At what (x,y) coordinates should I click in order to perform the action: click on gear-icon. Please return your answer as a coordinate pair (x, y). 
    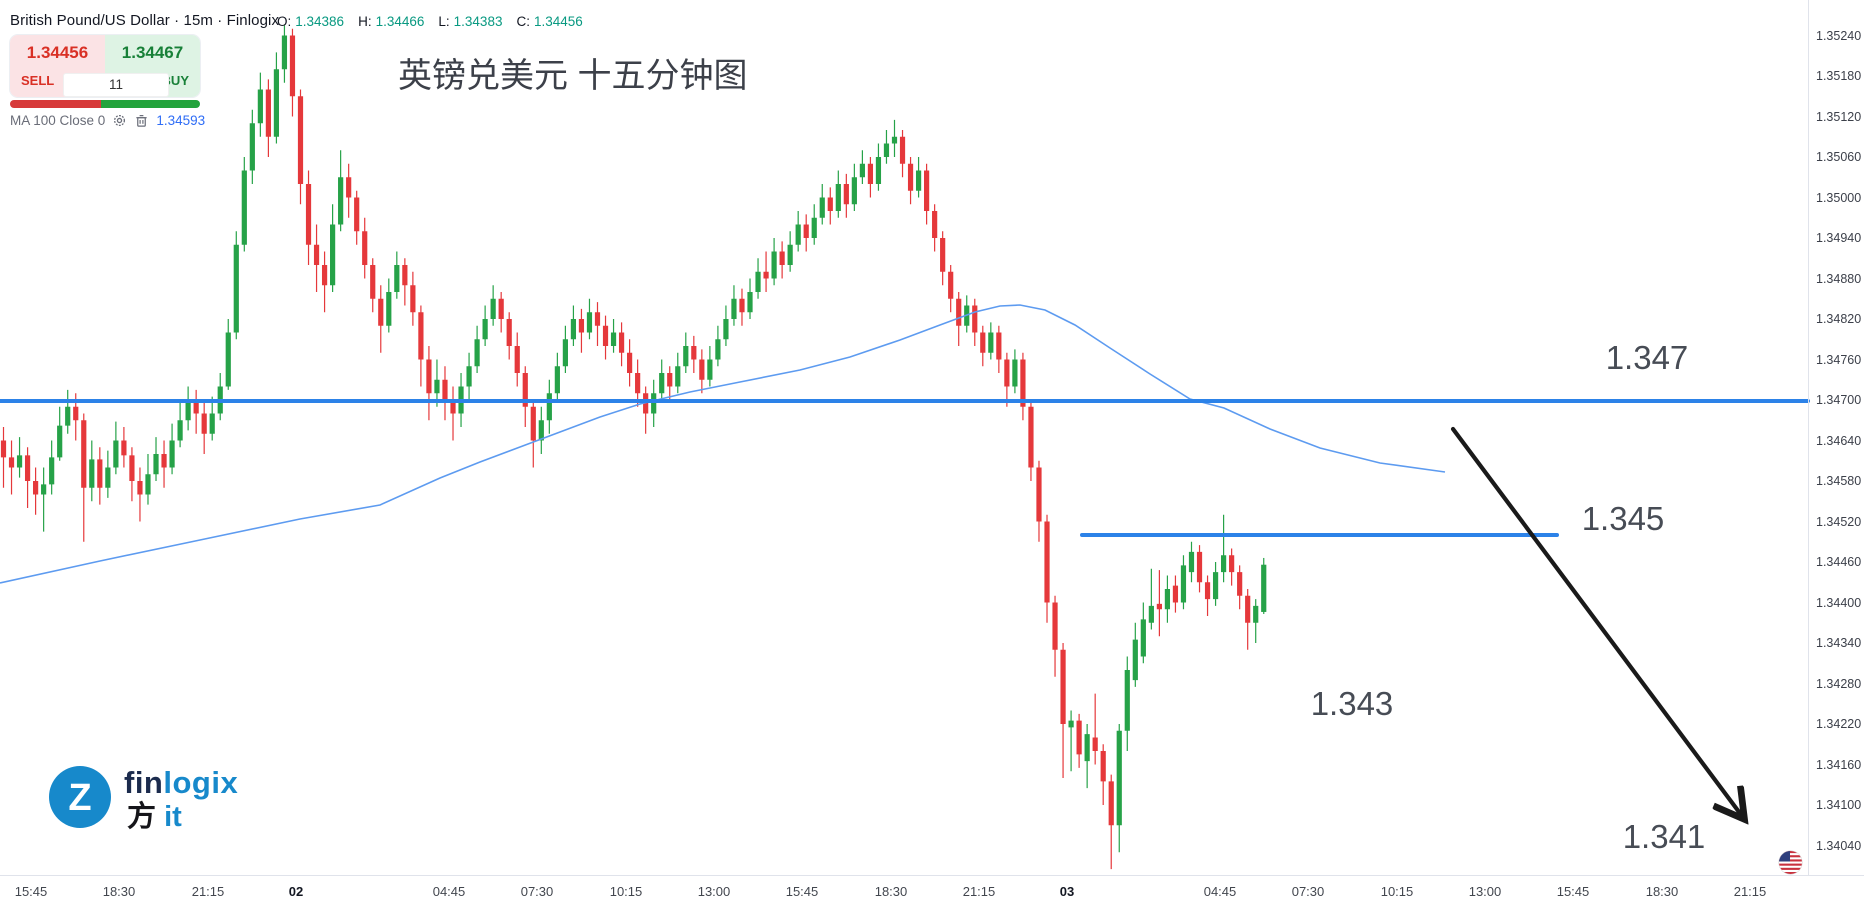
    Looking at the image, I should click on (119, 120).